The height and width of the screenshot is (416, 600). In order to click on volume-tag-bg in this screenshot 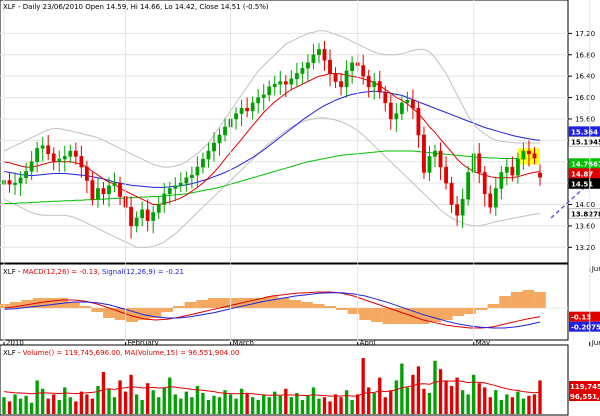, I will do `click(584, 386)`.